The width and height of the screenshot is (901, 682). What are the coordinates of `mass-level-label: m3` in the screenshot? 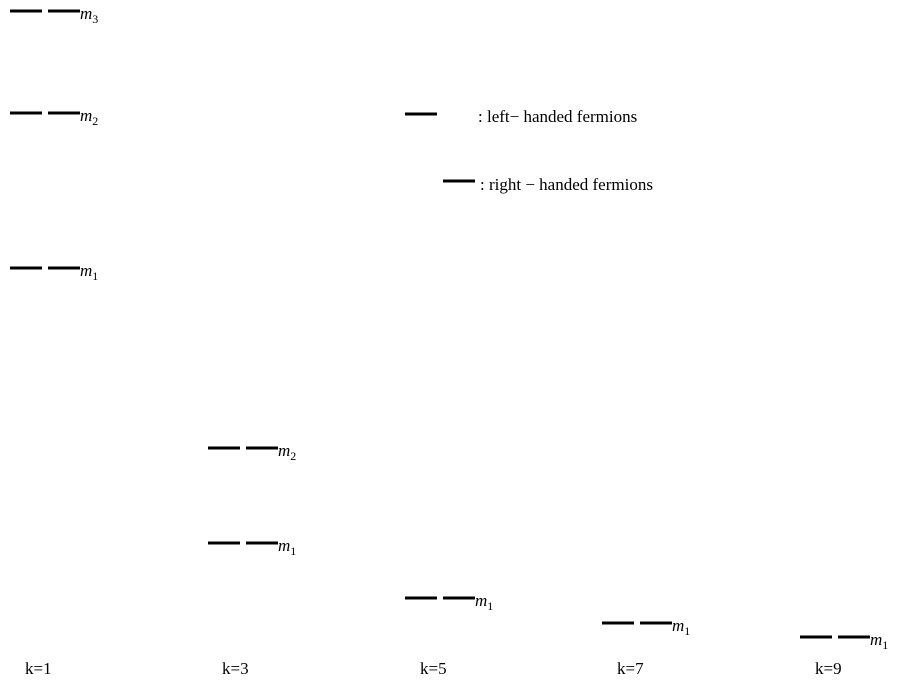 It's located at (89, 15).